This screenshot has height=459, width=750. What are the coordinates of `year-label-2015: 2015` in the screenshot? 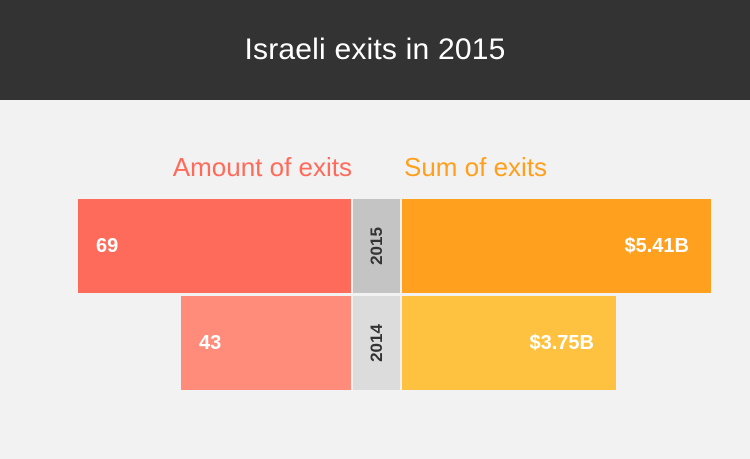 It's located at (376, 246).